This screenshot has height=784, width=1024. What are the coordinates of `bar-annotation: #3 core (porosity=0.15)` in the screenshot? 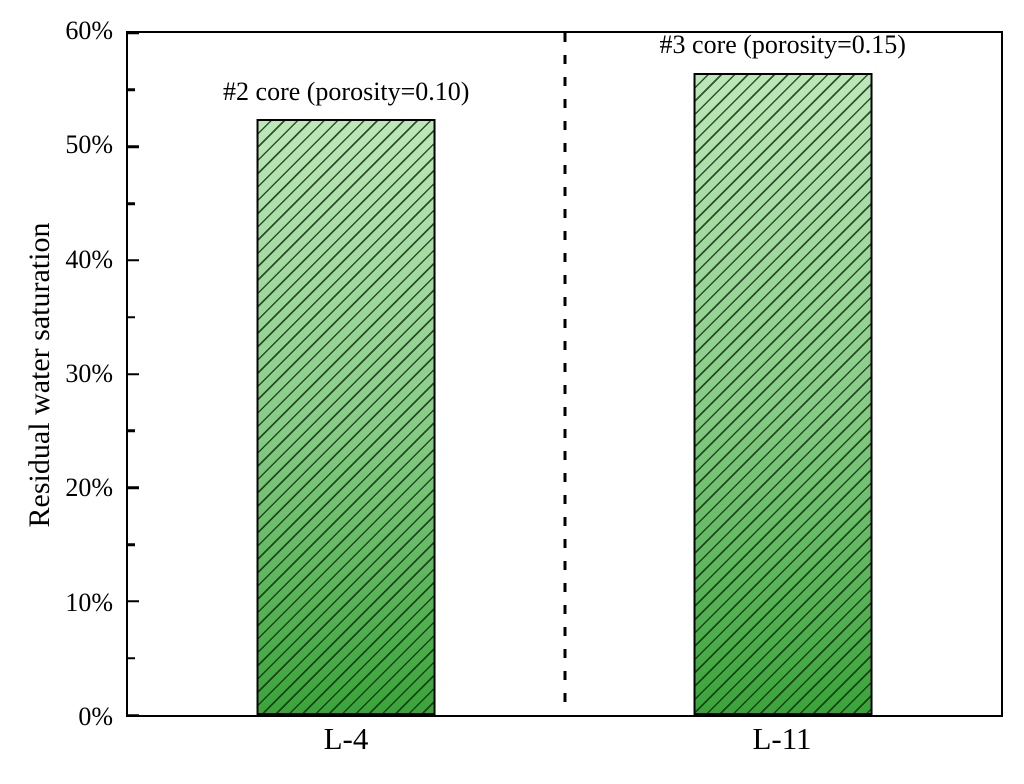 It's located at (782, 45).